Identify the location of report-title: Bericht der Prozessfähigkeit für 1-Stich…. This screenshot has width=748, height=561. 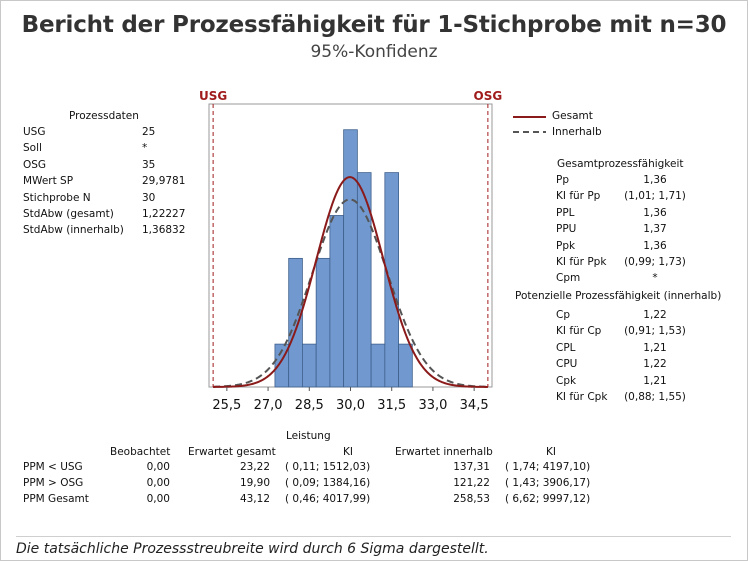
(374, 25).